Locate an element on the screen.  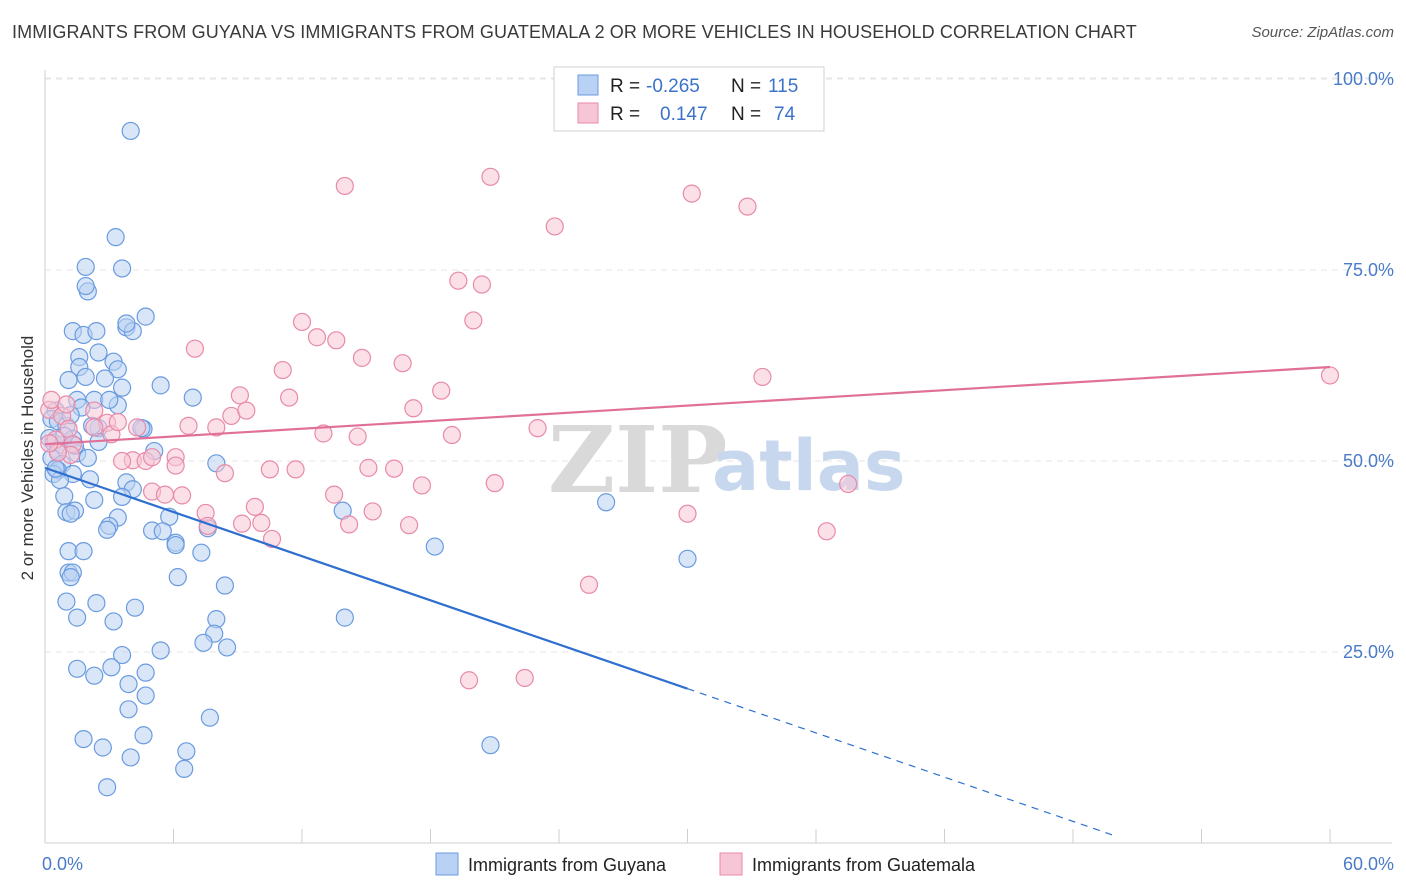
legend-box is located at coordinates (689, 99).